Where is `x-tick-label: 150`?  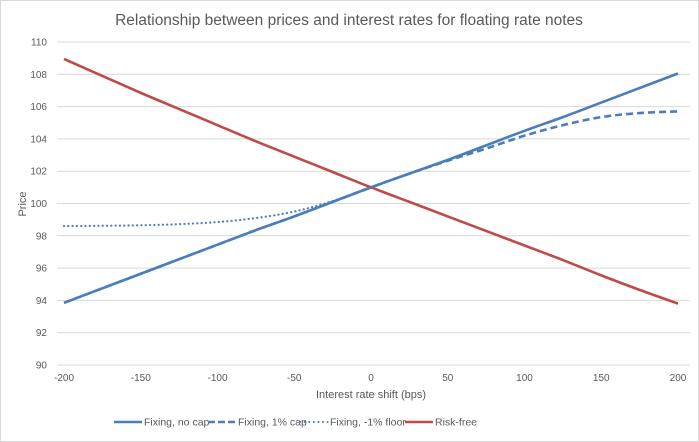 x-tick-label: 150 is located at coordinates (601, 378).